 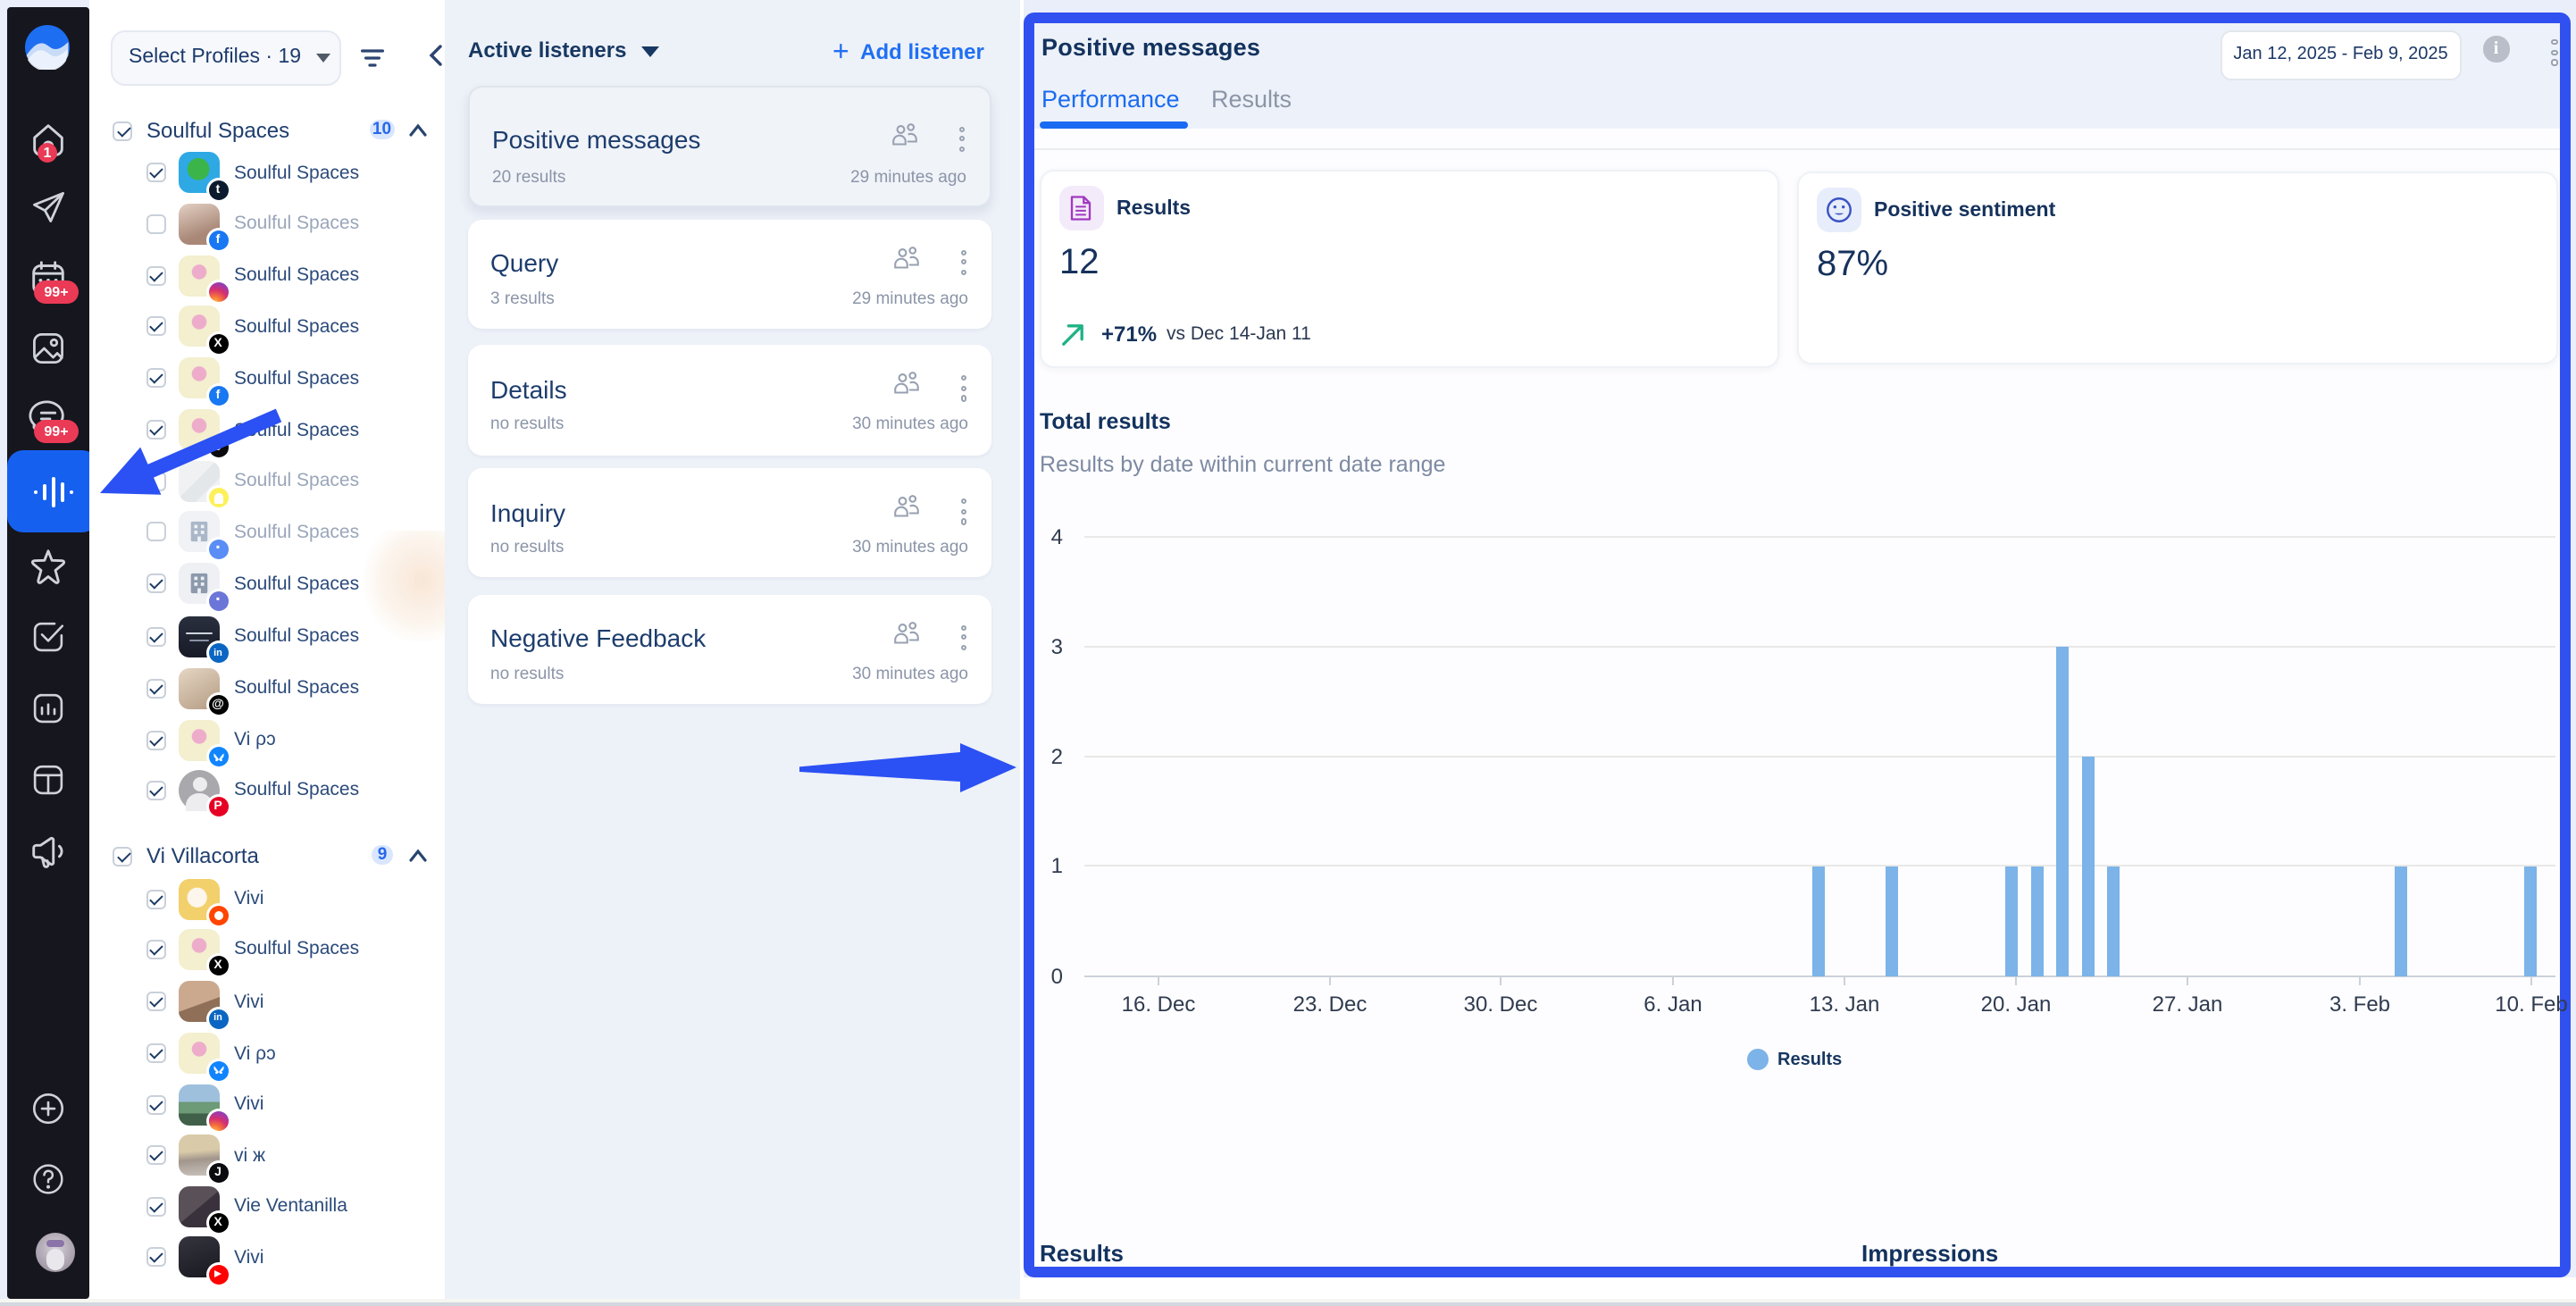 What do you see at coordinates (1057, 537) in the screenshot?
I see `svg-text: 4` at bounding box center [1057, 537].